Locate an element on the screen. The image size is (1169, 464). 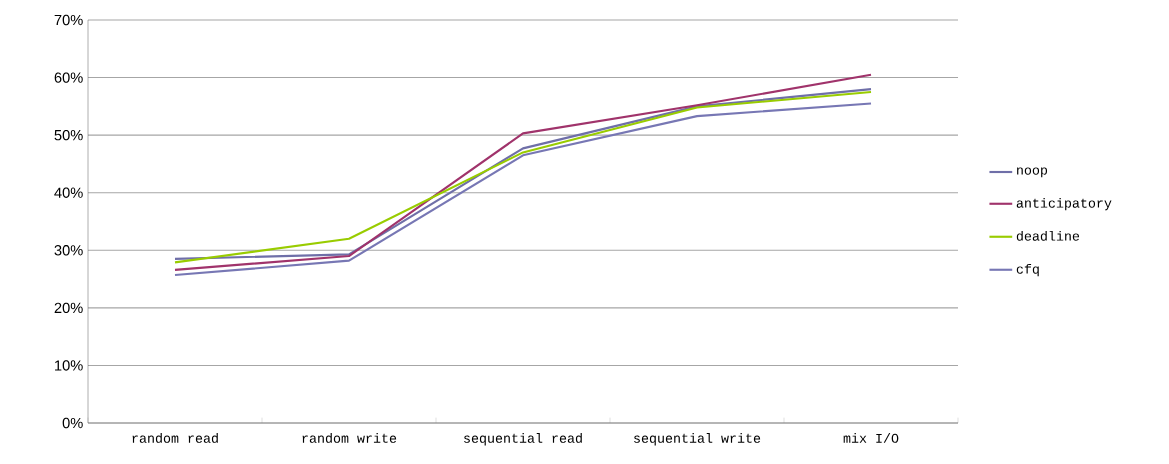
y-tick-label: 10% is located at coordinates (69, 365).